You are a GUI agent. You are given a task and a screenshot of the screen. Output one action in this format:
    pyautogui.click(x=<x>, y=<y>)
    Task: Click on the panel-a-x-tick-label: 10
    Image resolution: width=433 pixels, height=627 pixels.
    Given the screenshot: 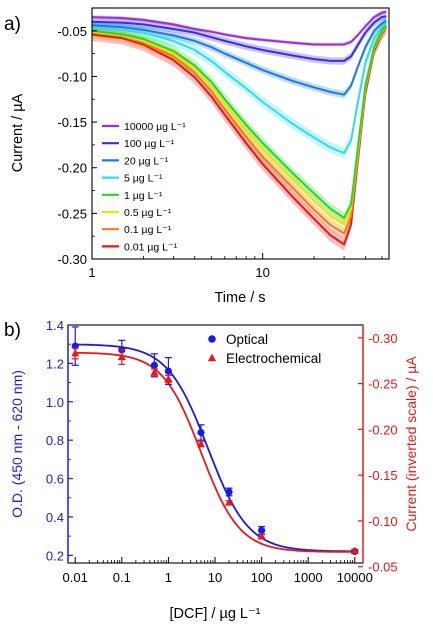 What is the action you would take?
    pyautogui.click(x=262, y=272)
    